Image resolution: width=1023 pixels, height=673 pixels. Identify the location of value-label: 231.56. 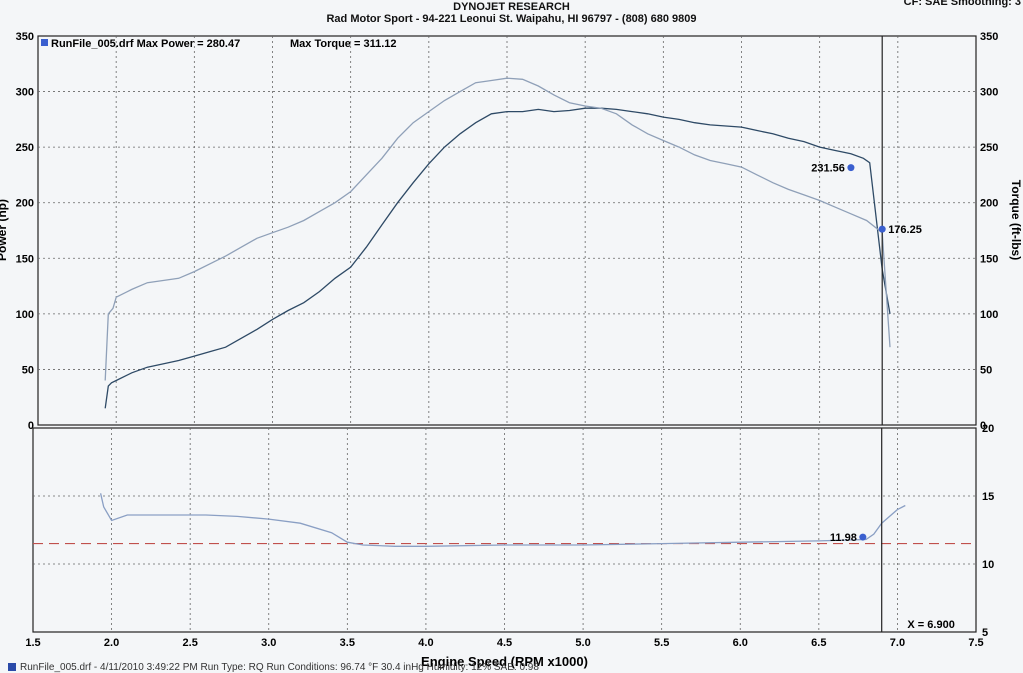
(828, 169).